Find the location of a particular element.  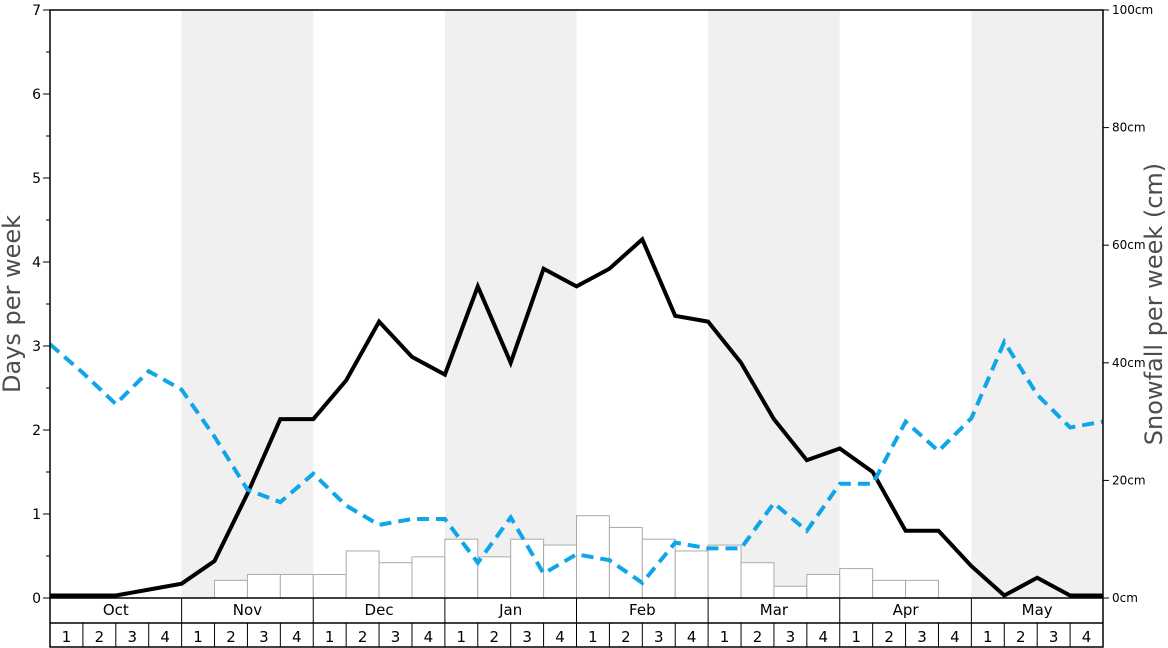

month-shade-may is located at coordinates (1037, 304).